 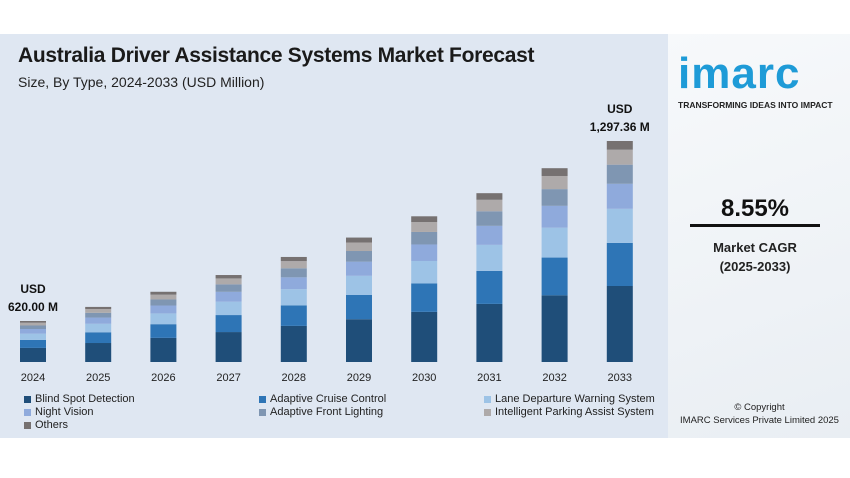 I want to click on x-tick-label: 2032, so click(x=554, y=378).